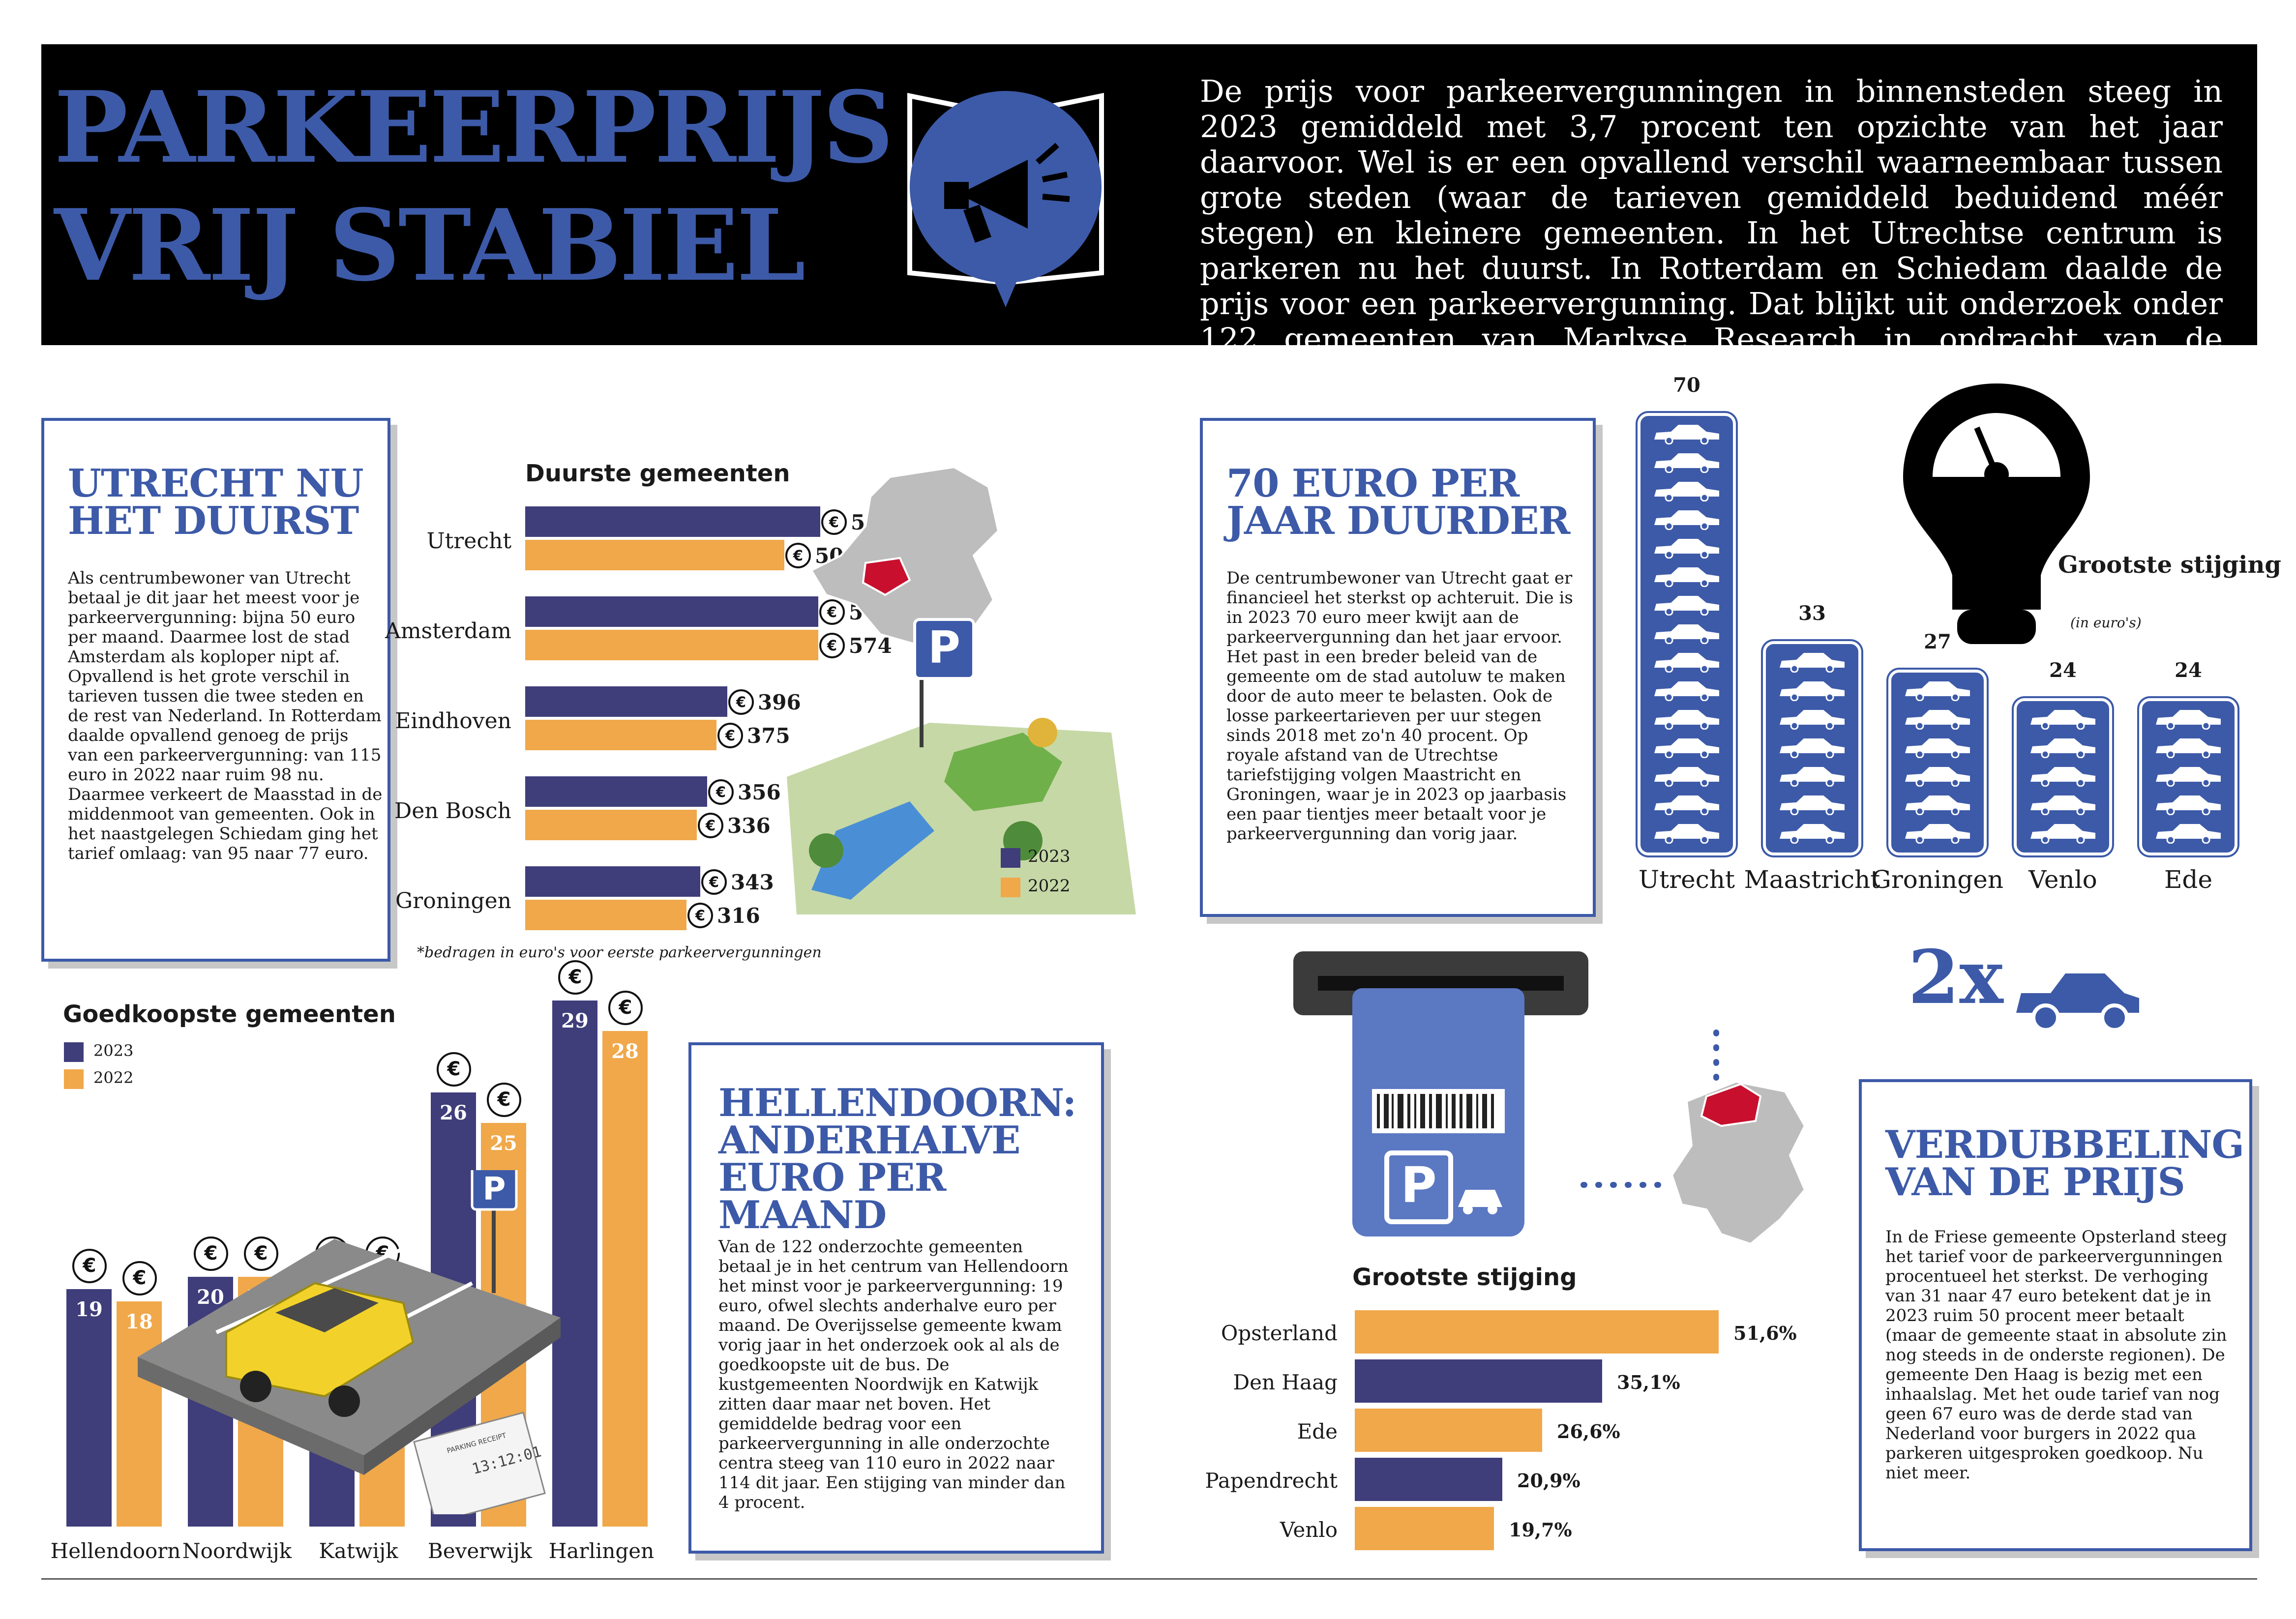  Describe the element at coordinates (612, 881) in the screenshot. I see `duurste-bar-2023` at that location.